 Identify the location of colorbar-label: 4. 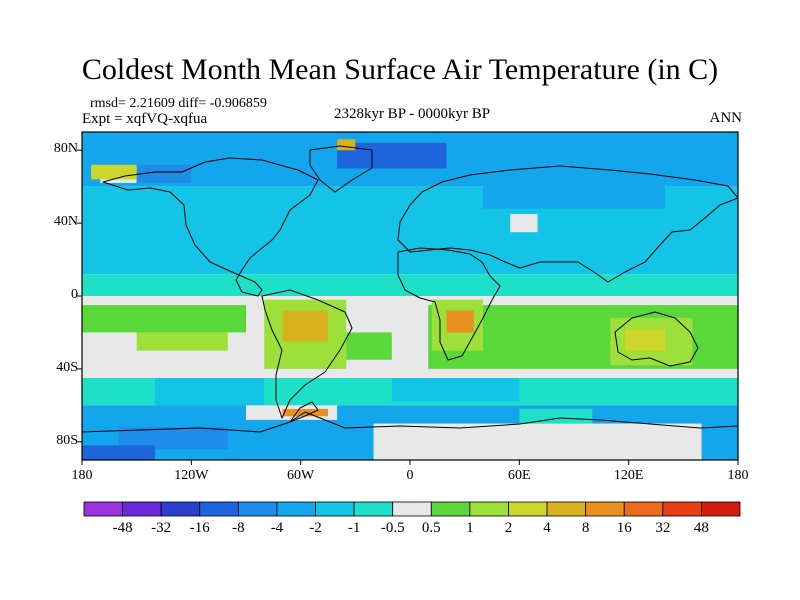
(547, 528).